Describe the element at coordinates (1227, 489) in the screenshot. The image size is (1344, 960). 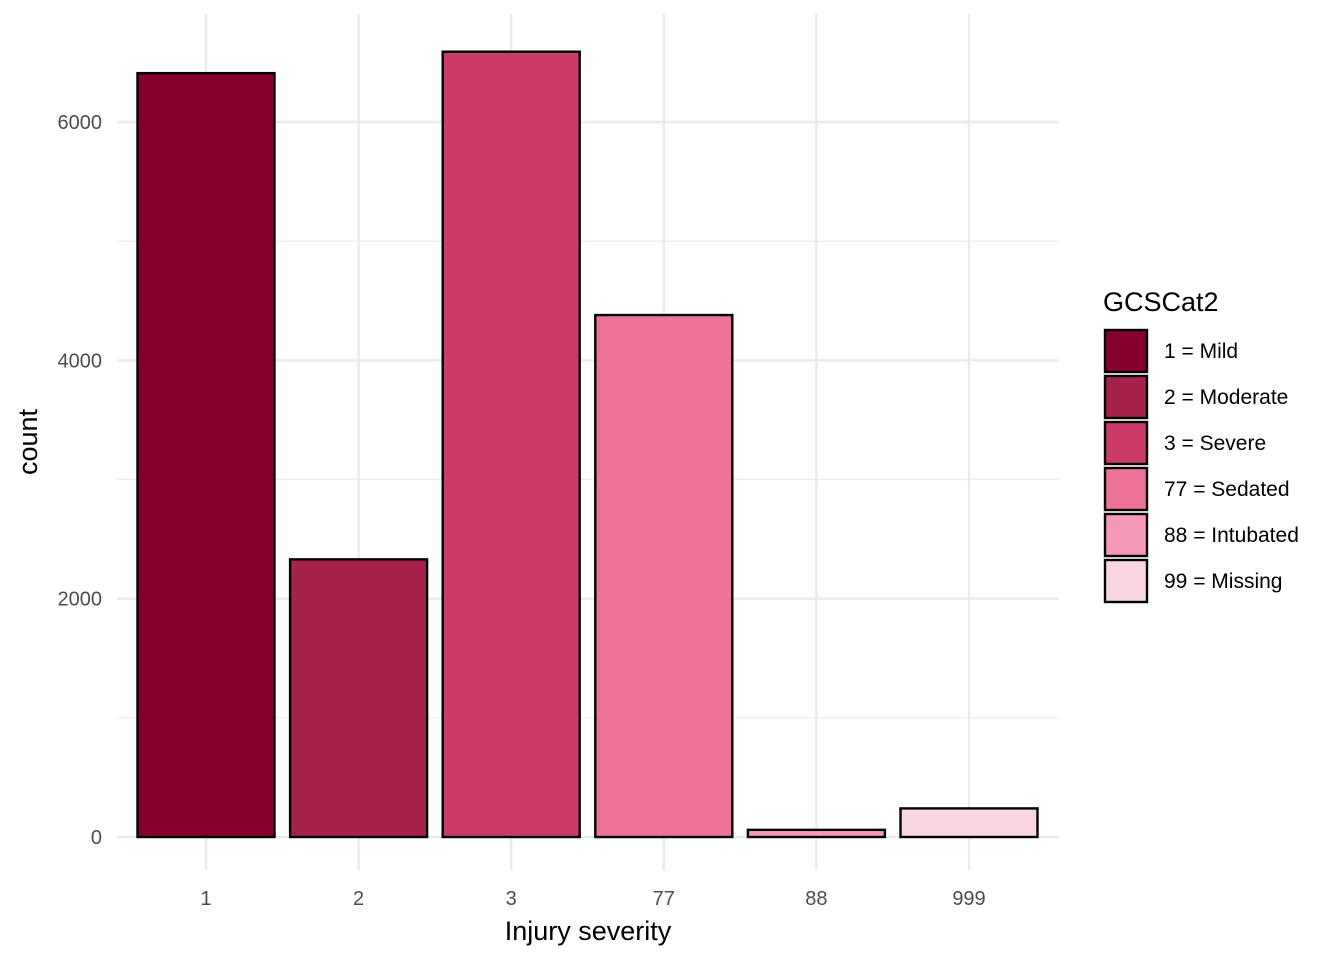
I see `legend-label: 77 = Sedated` at that location.